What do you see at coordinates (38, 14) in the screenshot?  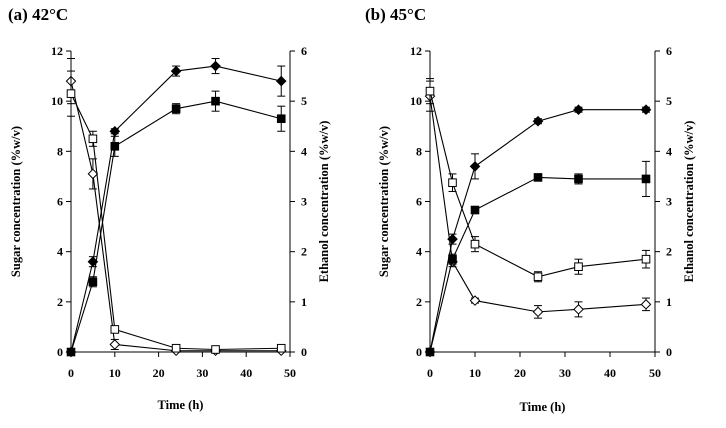 I see `panel-a-title: (a) 42°C` at bounding box center [38, 14].